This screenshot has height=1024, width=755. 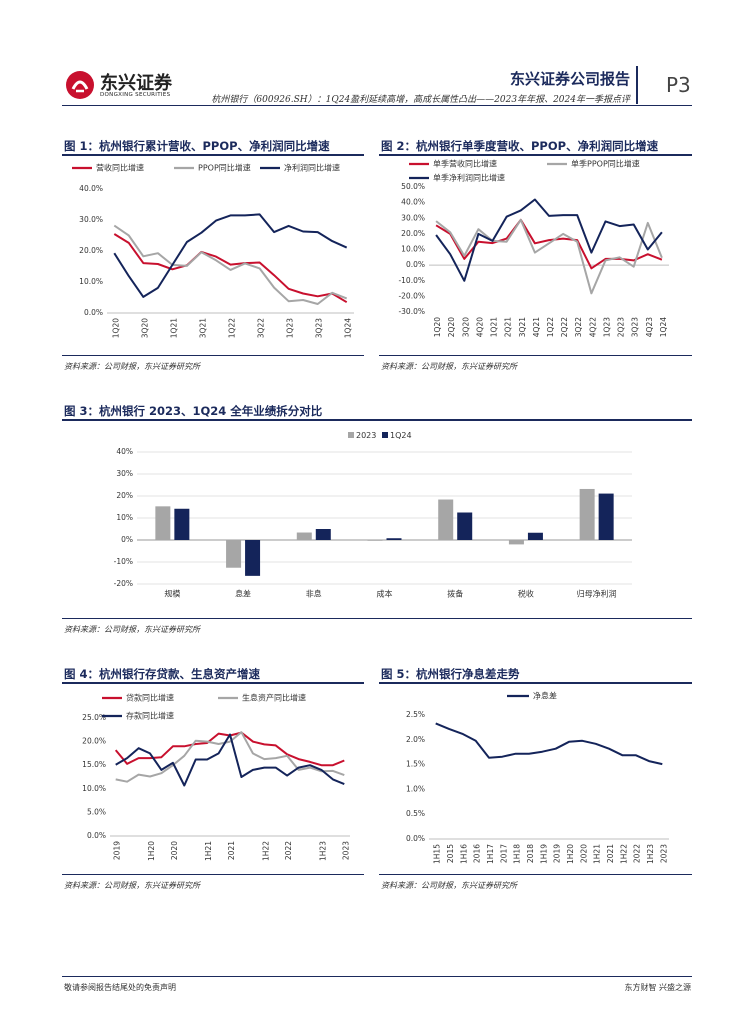 I want to click on x-tick-label: 1Q22, so click(x=232, y=328).